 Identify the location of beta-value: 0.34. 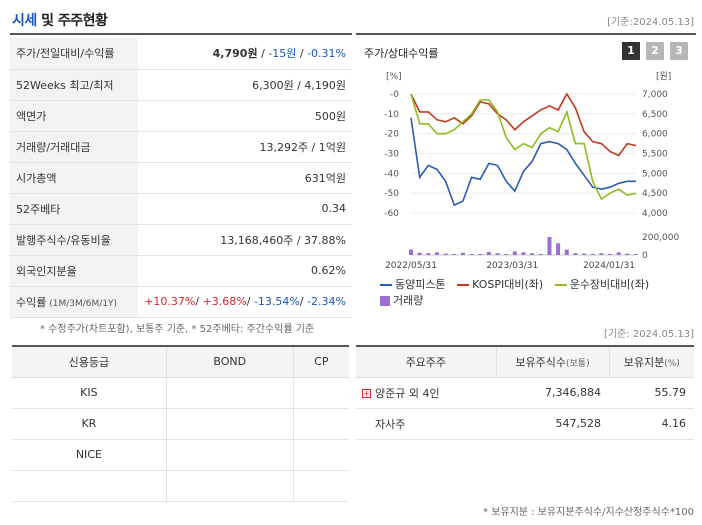
(245, 209).